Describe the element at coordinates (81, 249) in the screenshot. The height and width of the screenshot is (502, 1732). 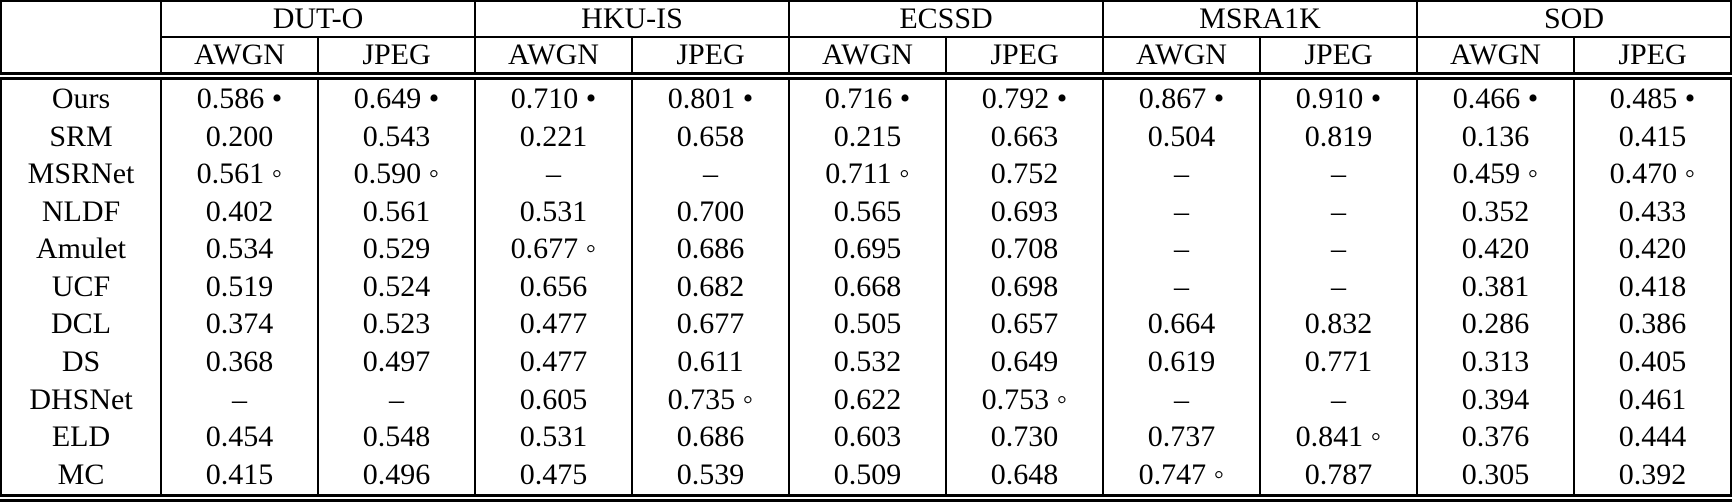
I see `method-label: Amulet` at that location.